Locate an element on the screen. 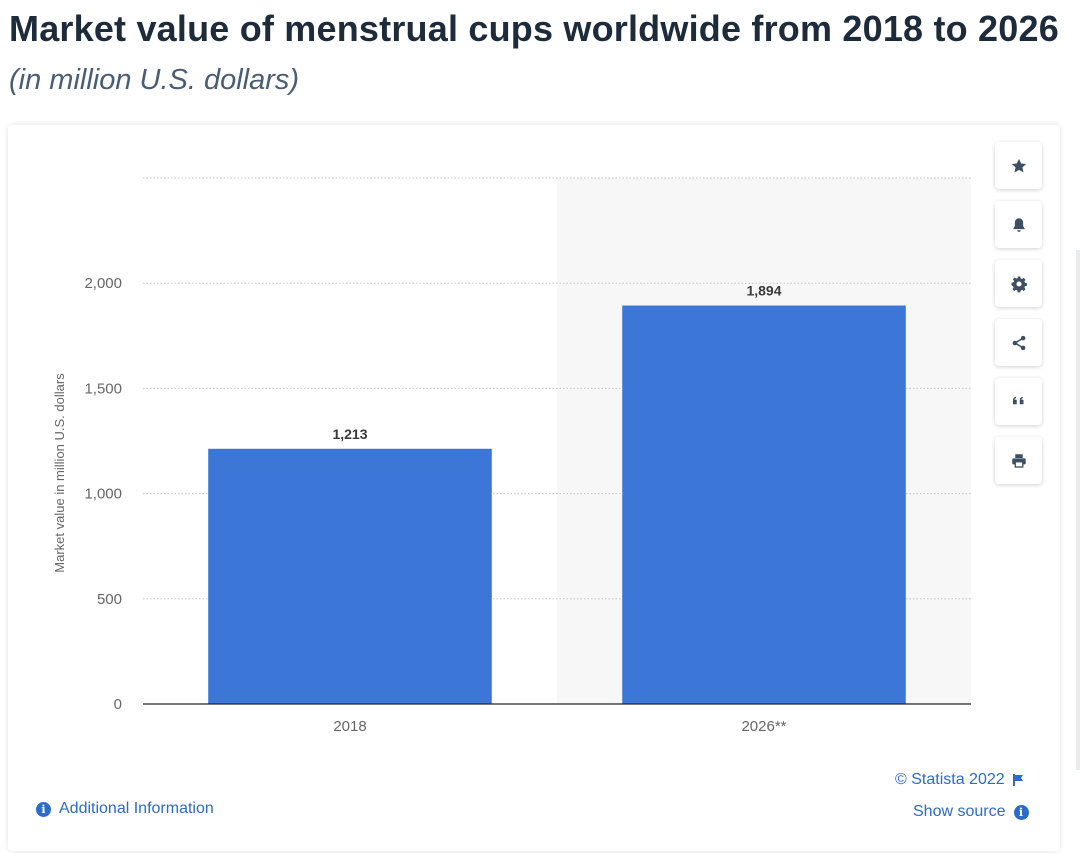 The height and width of the screenshot is (854, 1080). notification-button is located at coordinates (1018, 224).